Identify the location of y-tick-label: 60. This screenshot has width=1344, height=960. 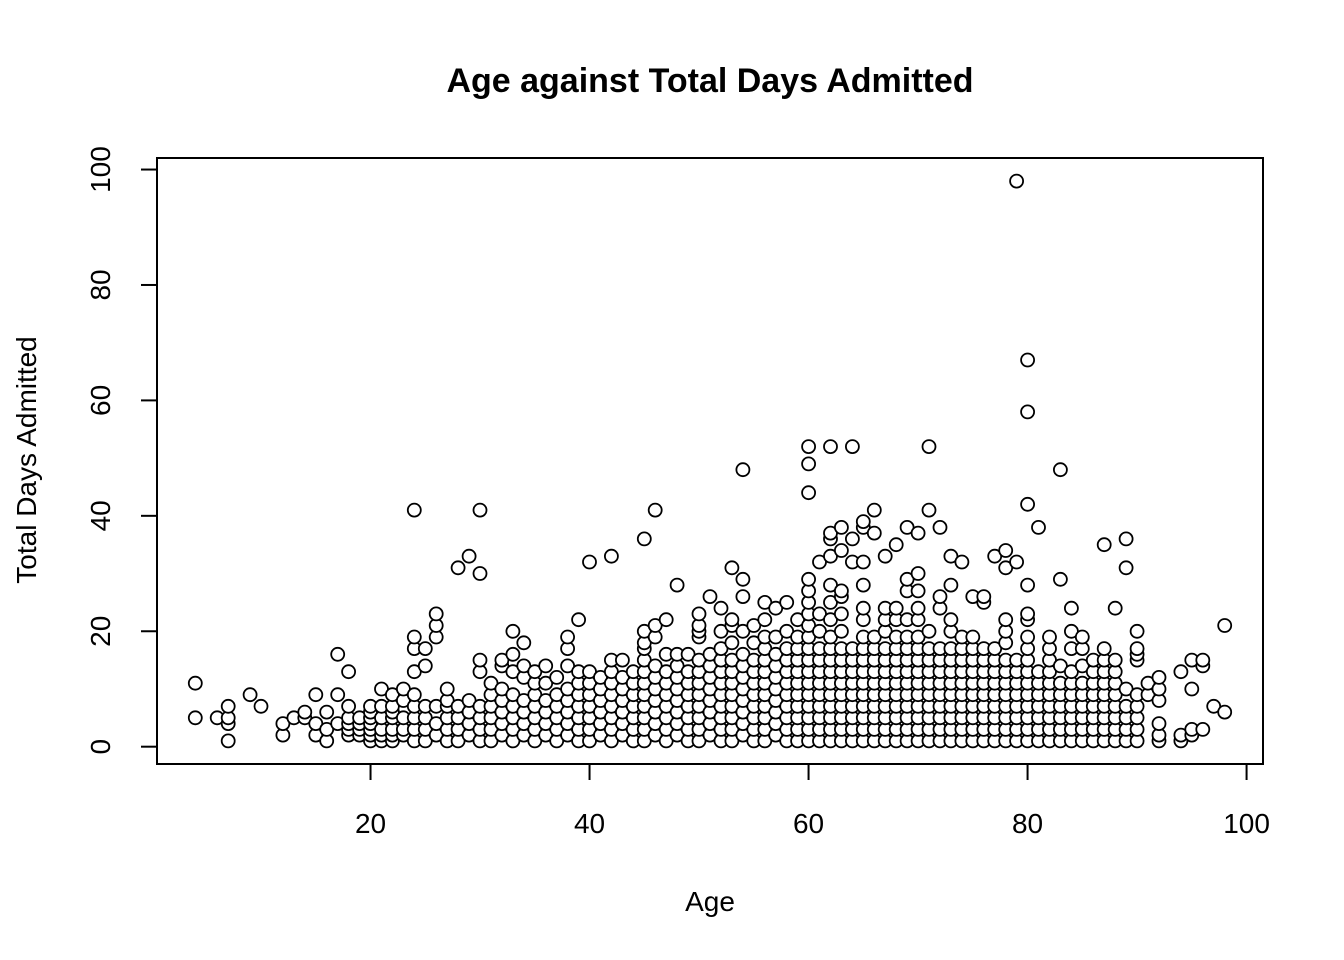
(100, 400).